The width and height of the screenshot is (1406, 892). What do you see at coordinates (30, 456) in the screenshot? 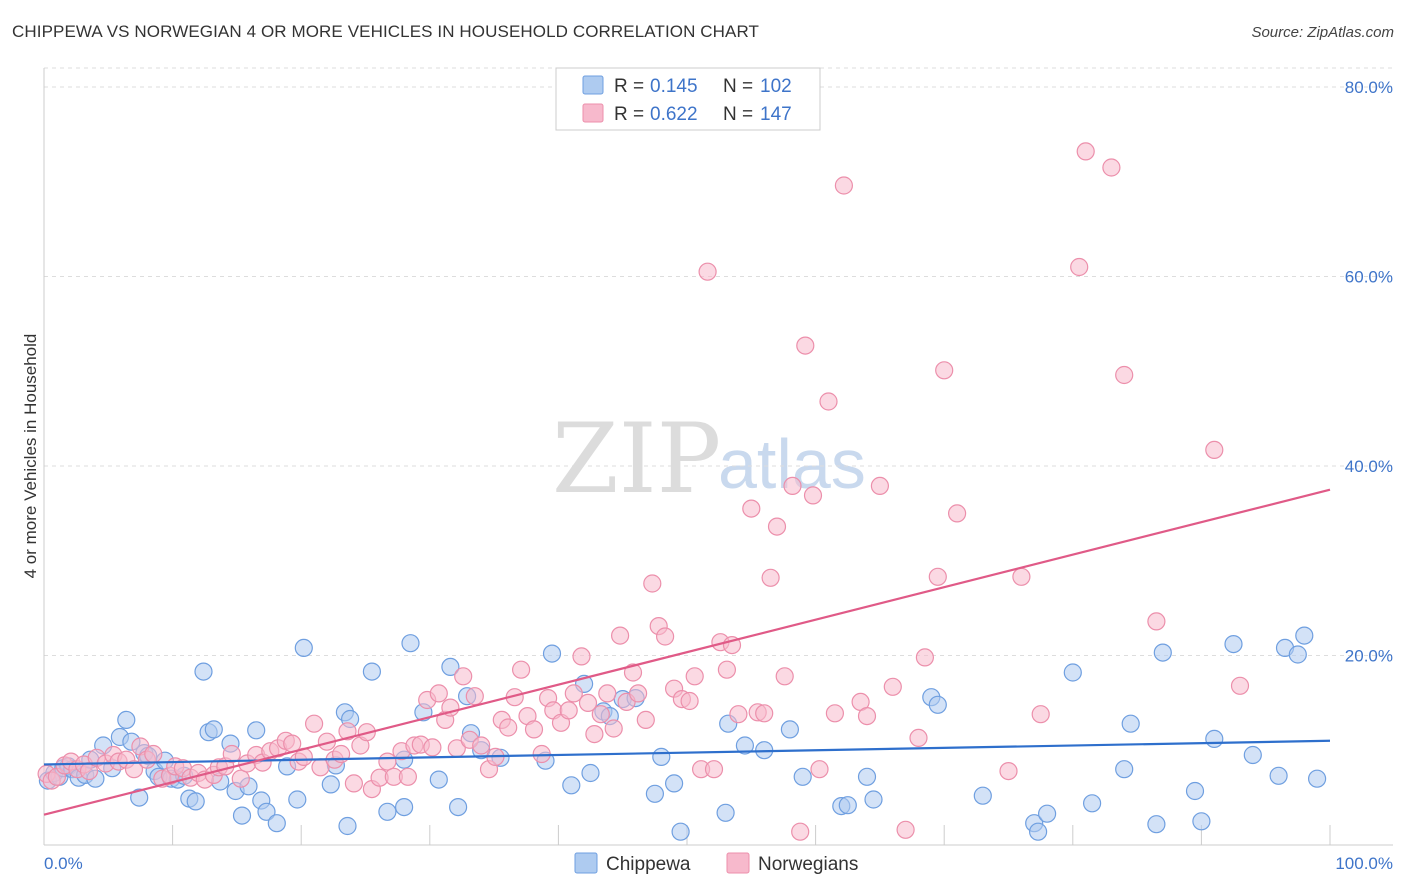
I see `y-axis-title: 4 or more Vehicles in Household` at bounding box center [30, 456].